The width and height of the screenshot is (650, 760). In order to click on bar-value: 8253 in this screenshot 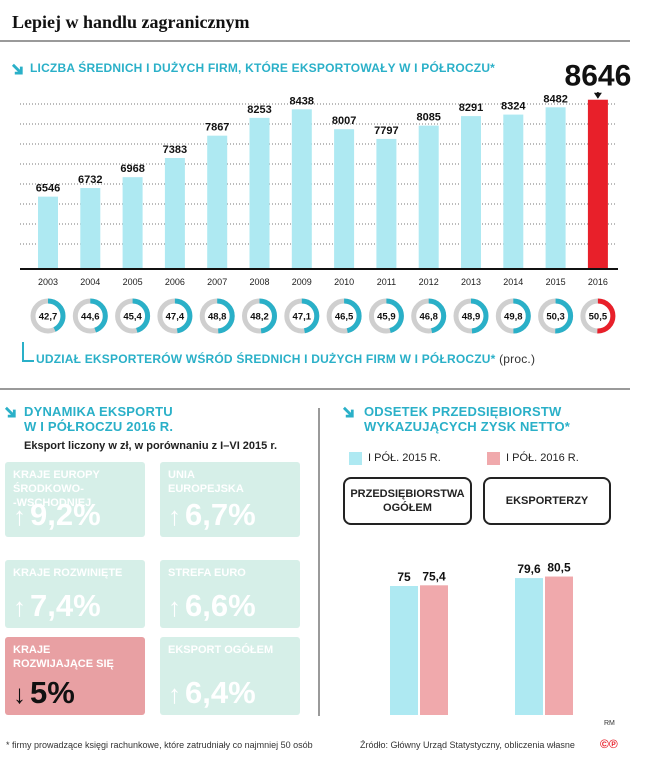, I will do `click(259, 110)`.